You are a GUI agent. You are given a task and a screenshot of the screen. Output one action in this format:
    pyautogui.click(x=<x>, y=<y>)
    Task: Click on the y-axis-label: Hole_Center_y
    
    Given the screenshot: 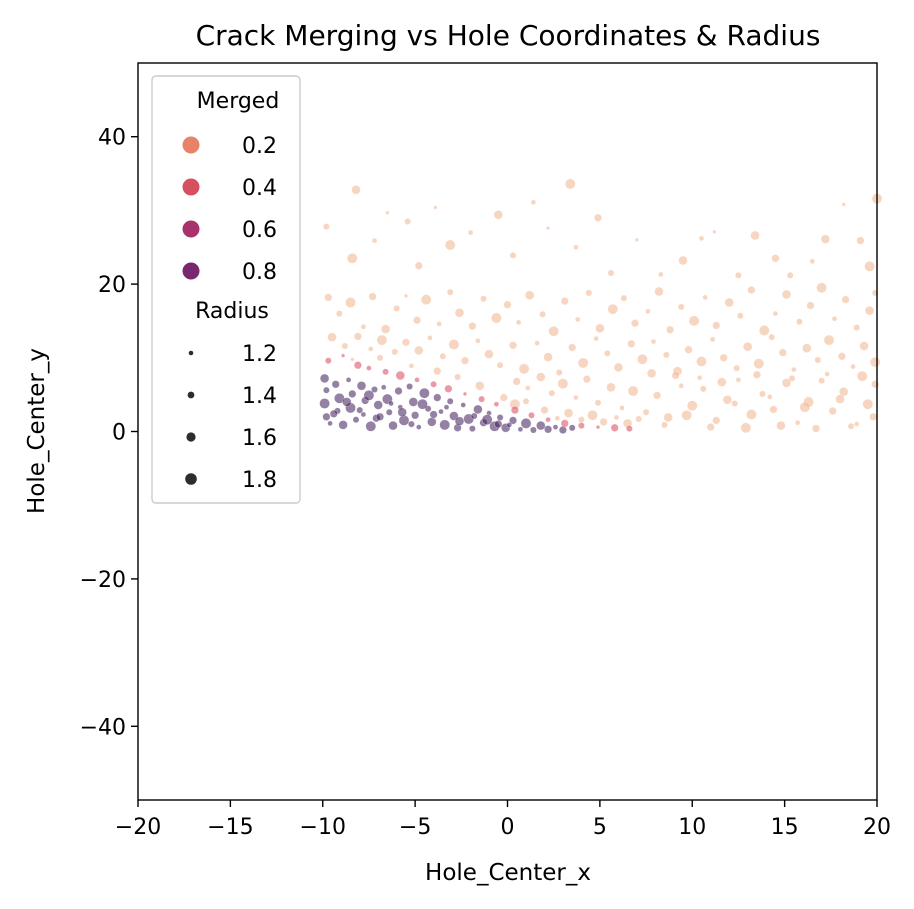 What is the action you would take?
    pyautogui.click(x=37, y=431)
    